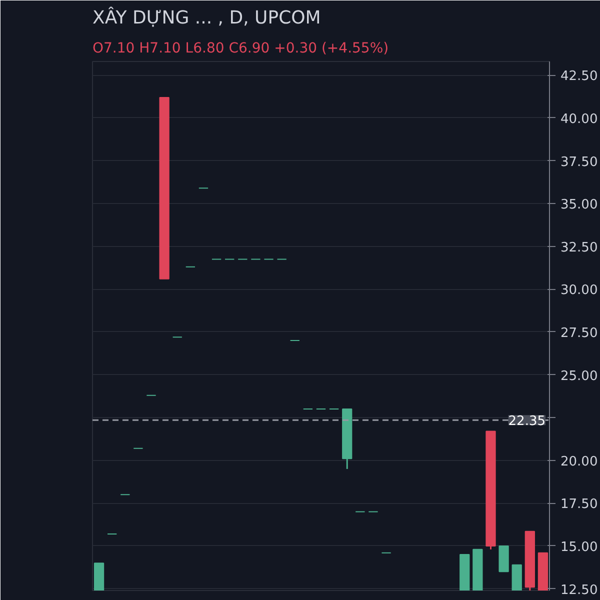  What do you see at coordinates (579, 333) in the screenshot?
I see `y-tick-label: 27.50` at bounding box center [579, 333].